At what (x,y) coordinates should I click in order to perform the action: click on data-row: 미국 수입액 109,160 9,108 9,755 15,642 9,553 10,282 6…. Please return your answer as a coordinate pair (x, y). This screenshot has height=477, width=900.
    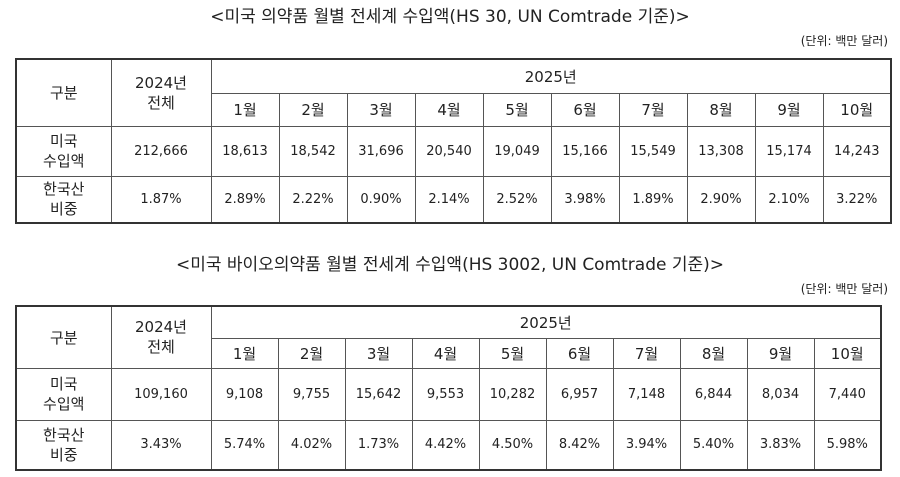
    Looking at the image, I should click on (448, 394).